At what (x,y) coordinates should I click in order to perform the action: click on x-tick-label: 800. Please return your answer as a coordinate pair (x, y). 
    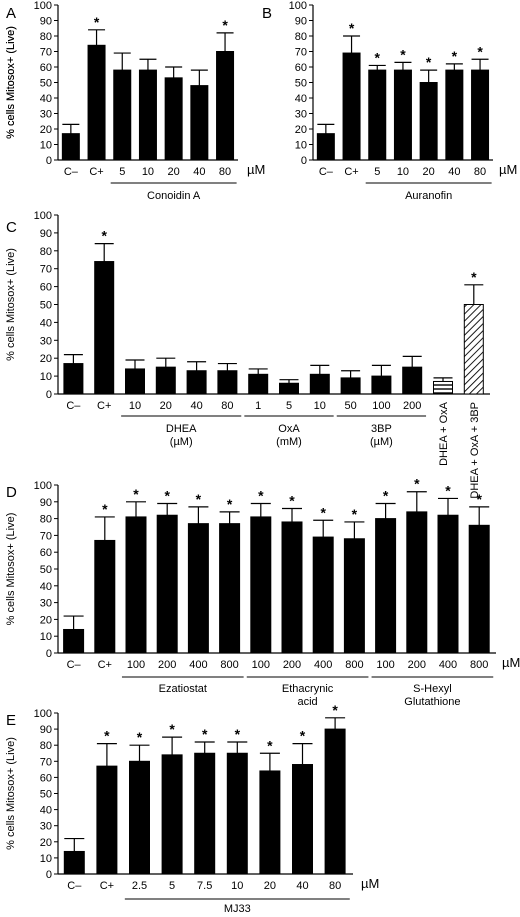
    Looking at the image, I should click on (354, 665).